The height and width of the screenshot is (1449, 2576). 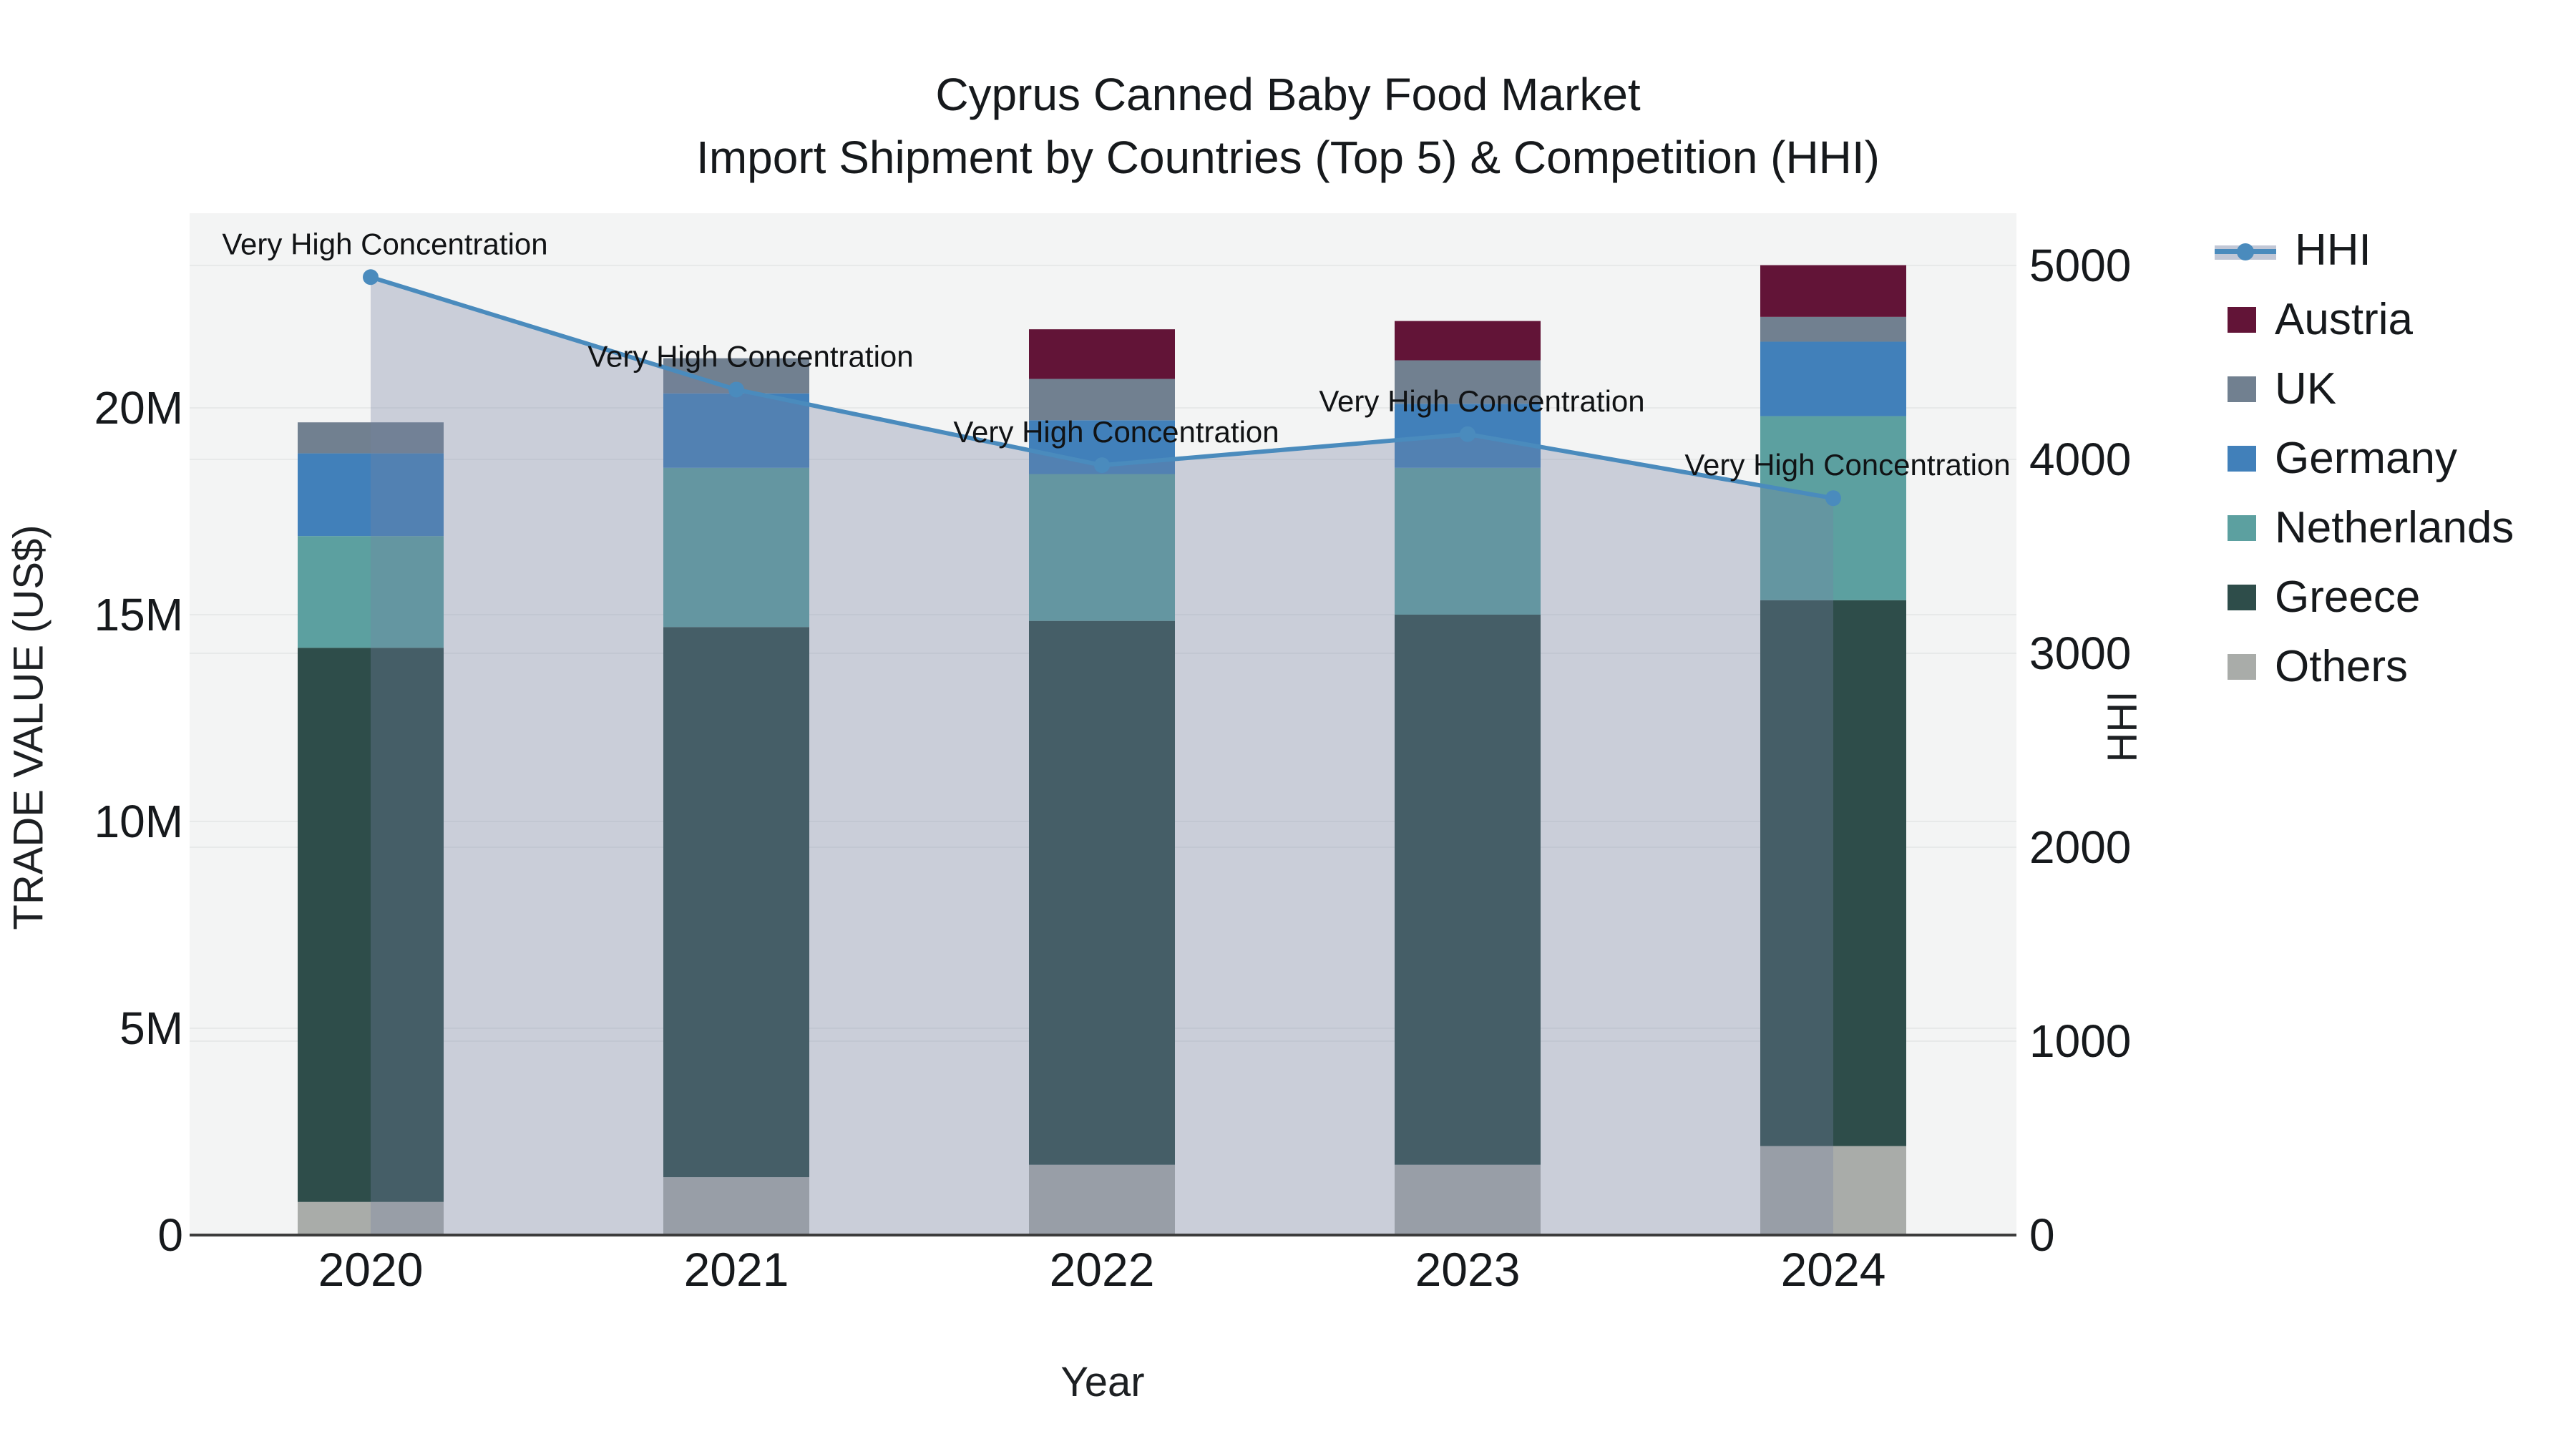 What do you see at coordinates (1833, 1269) in the screenshot?
I see `x-tick-2024: 2024` at bounding box center [1833, 1269].